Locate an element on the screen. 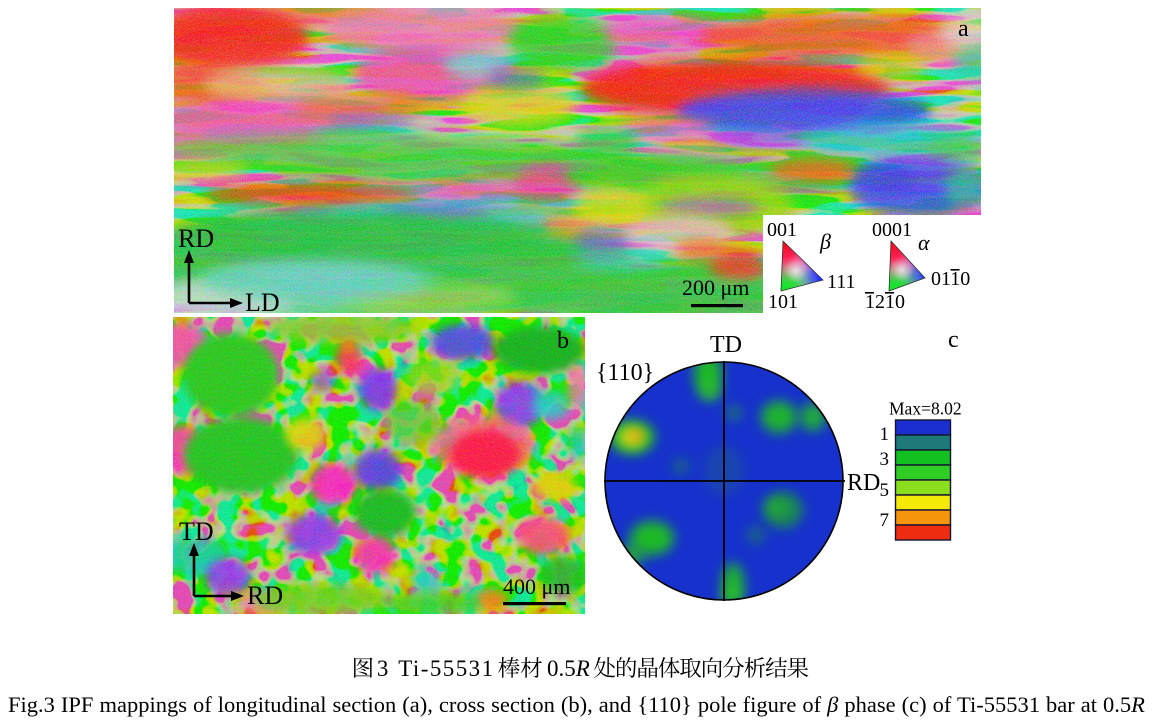  svg-text: 111 is located at coordinates (841, 282).